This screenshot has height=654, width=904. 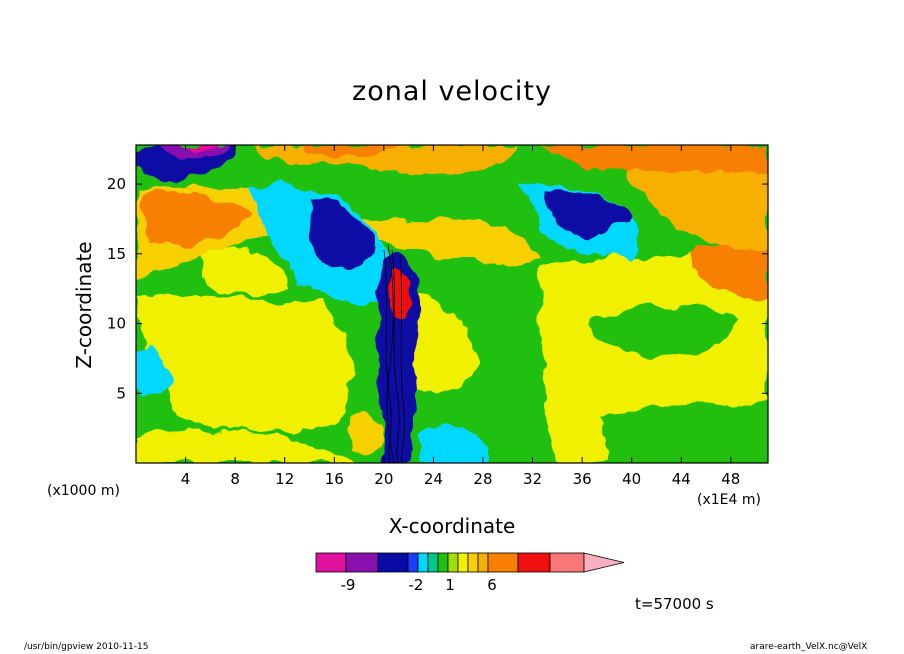 What do you see at coordinates (394, 353) in the screenshot?
I see `contour-lines` at bounding box center [394, 353].